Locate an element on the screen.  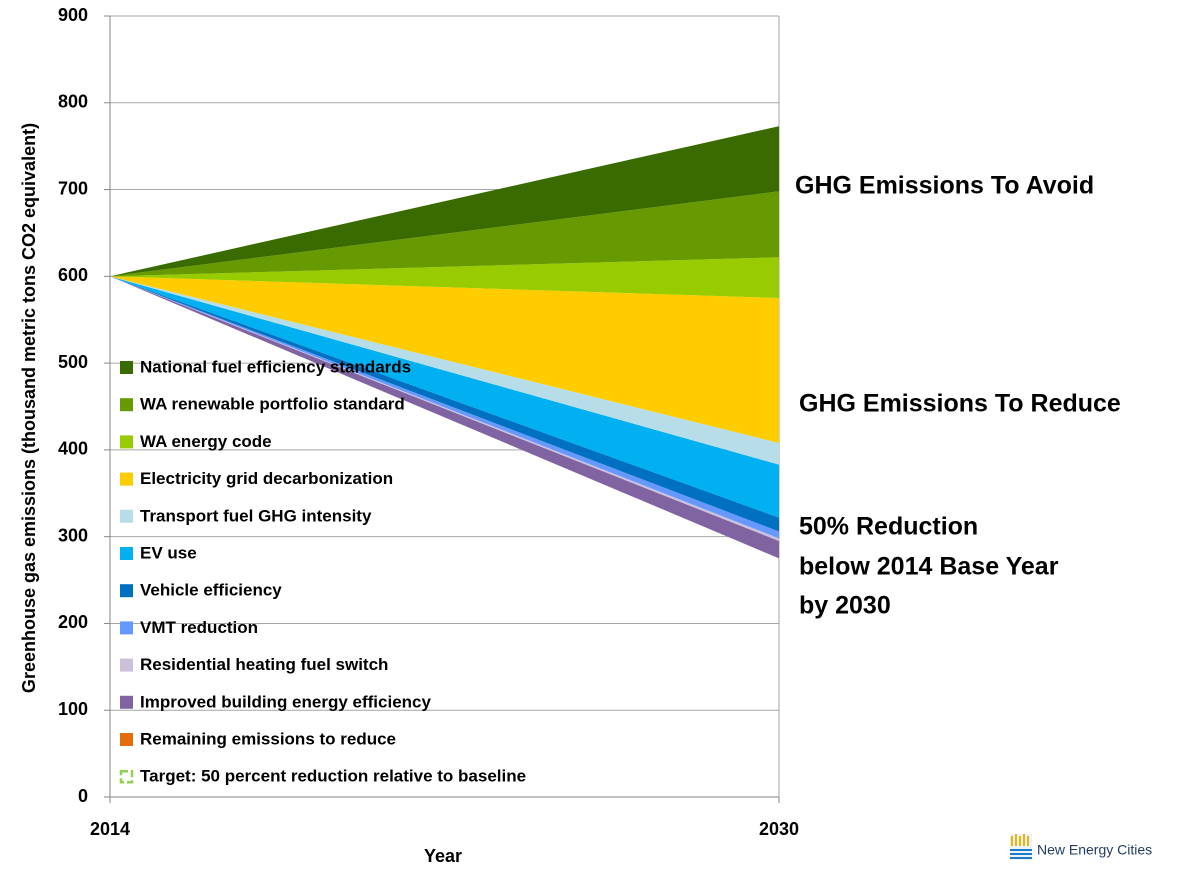
logo: New Energy Cities is located at coordinates (1081, 847).